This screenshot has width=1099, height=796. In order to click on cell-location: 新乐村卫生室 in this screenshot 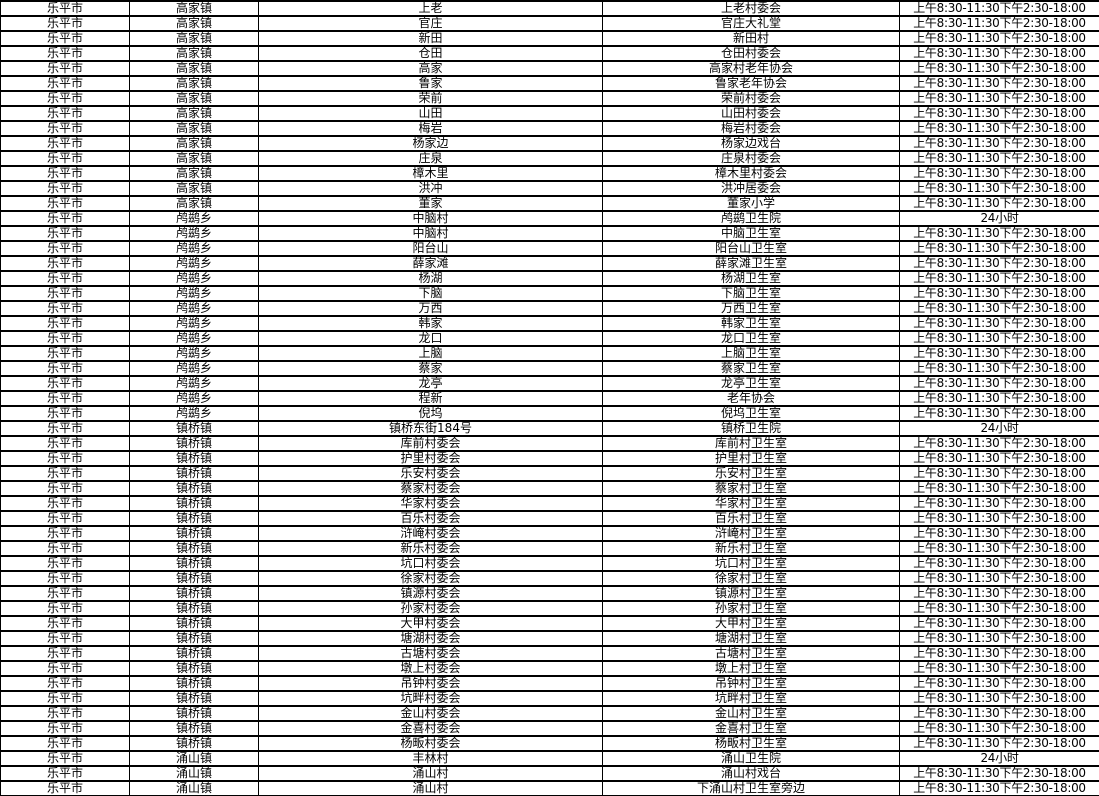, I will do `click(751, 548)`.